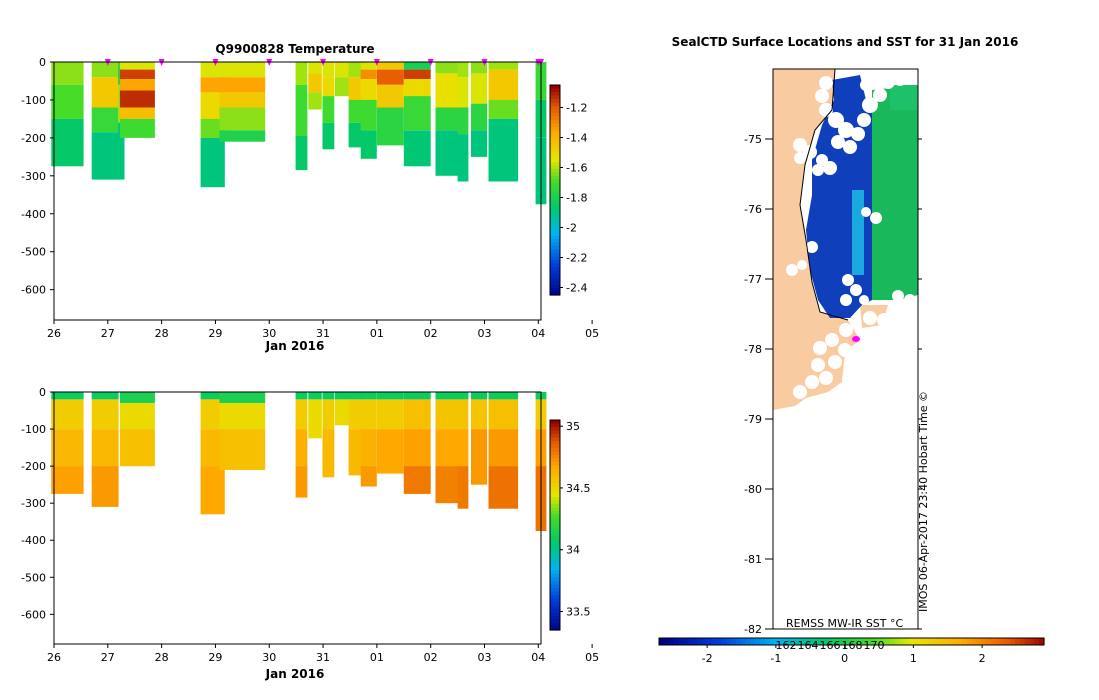  Describe the element at coordinates (576, 138) in the screenshot. I see `colorbar-tick-label: -1.4` at that location.